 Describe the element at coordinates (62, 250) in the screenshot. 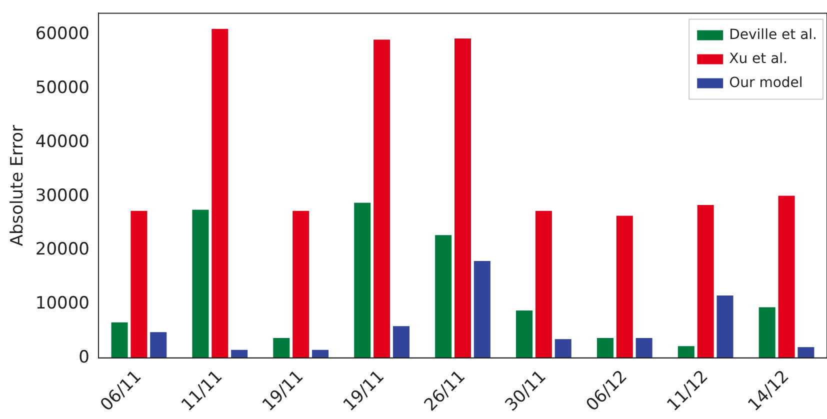

I see `y-tick-label: 20000` at that location.